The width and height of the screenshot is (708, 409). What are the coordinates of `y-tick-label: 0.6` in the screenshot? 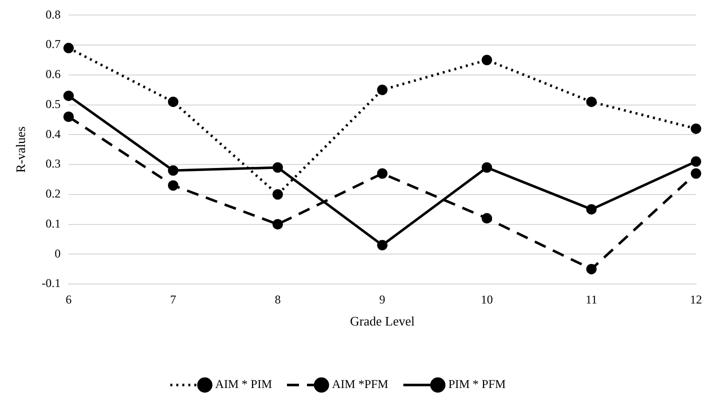 It's located at (53, 74).